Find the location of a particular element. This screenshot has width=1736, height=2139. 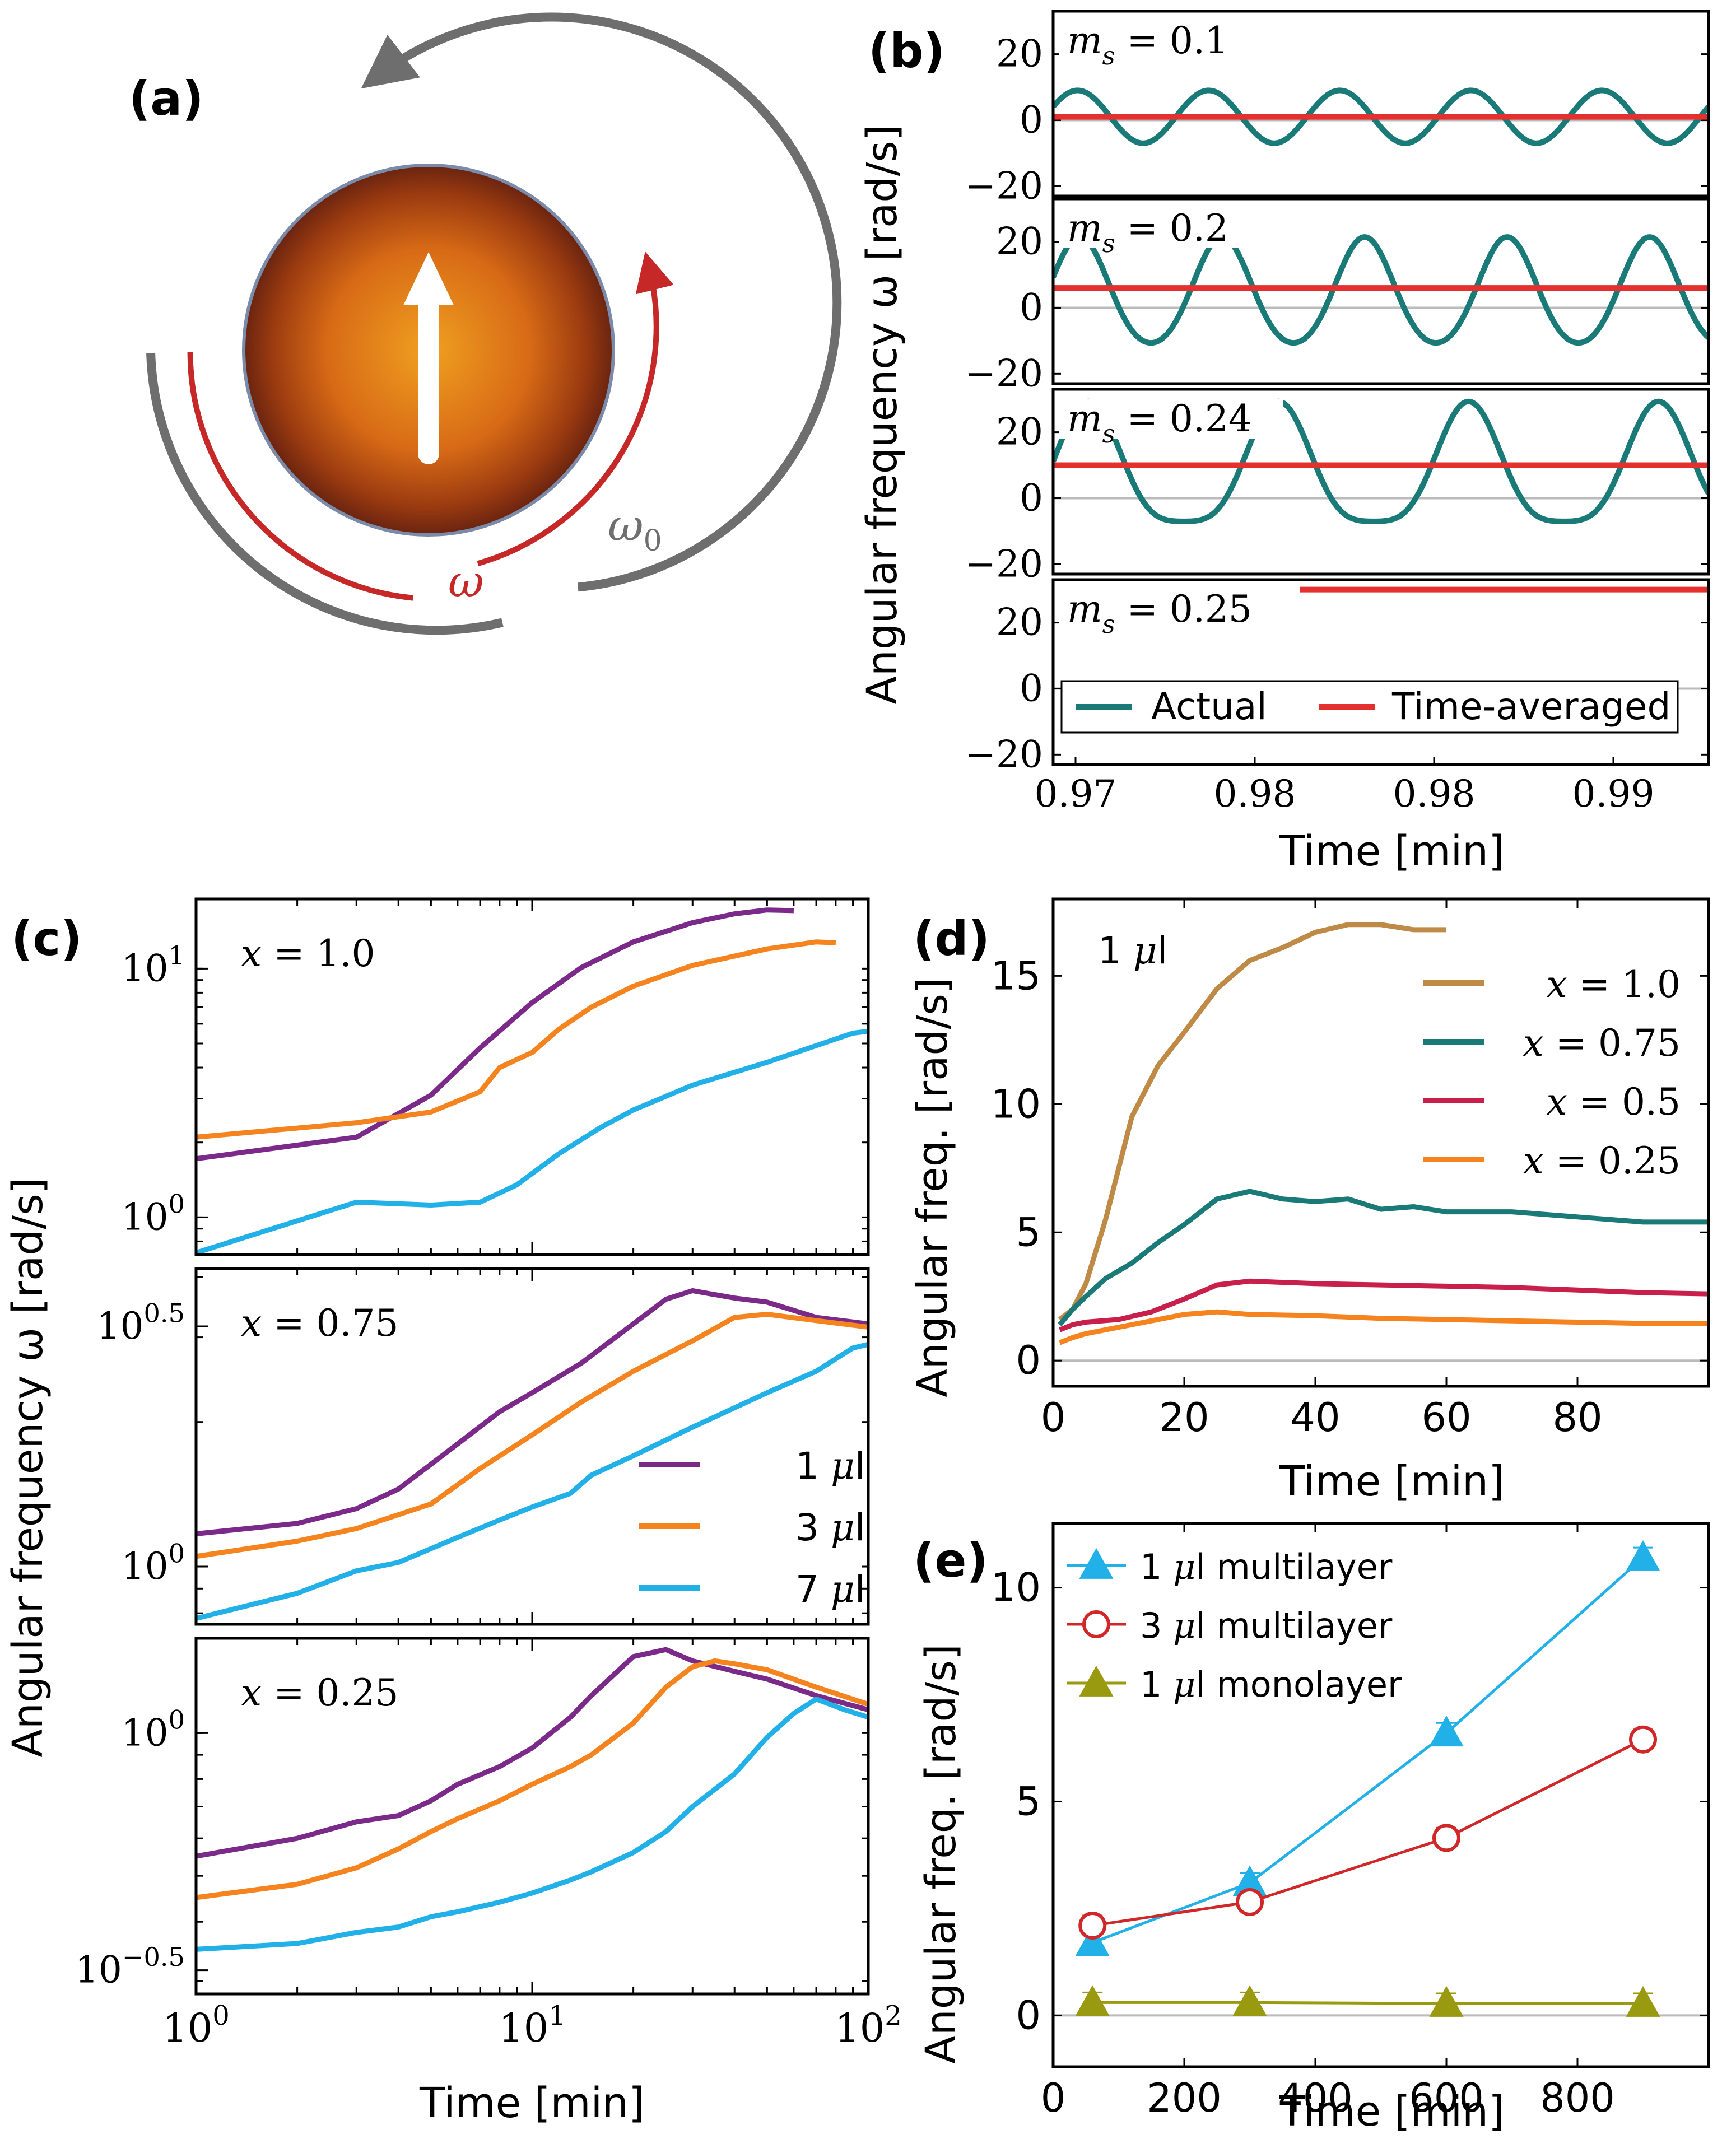

panel-e-xlabel: Time [min] is located at coordinates (1392, 2111).